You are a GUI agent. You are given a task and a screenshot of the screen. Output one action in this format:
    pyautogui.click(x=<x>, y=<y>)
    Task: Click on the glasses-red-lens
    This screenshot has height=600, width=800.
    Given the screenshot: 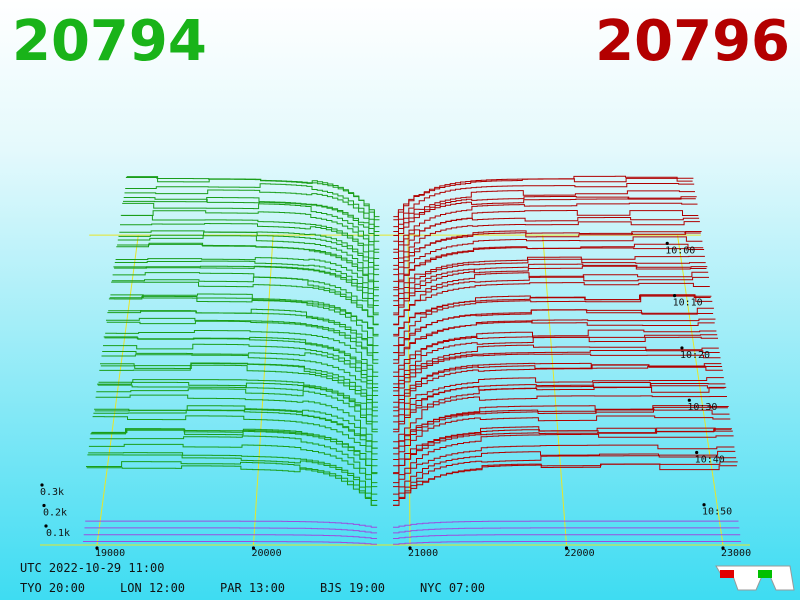 What is the action you would take?
    pyautogui.click(x=727, y=574)
    